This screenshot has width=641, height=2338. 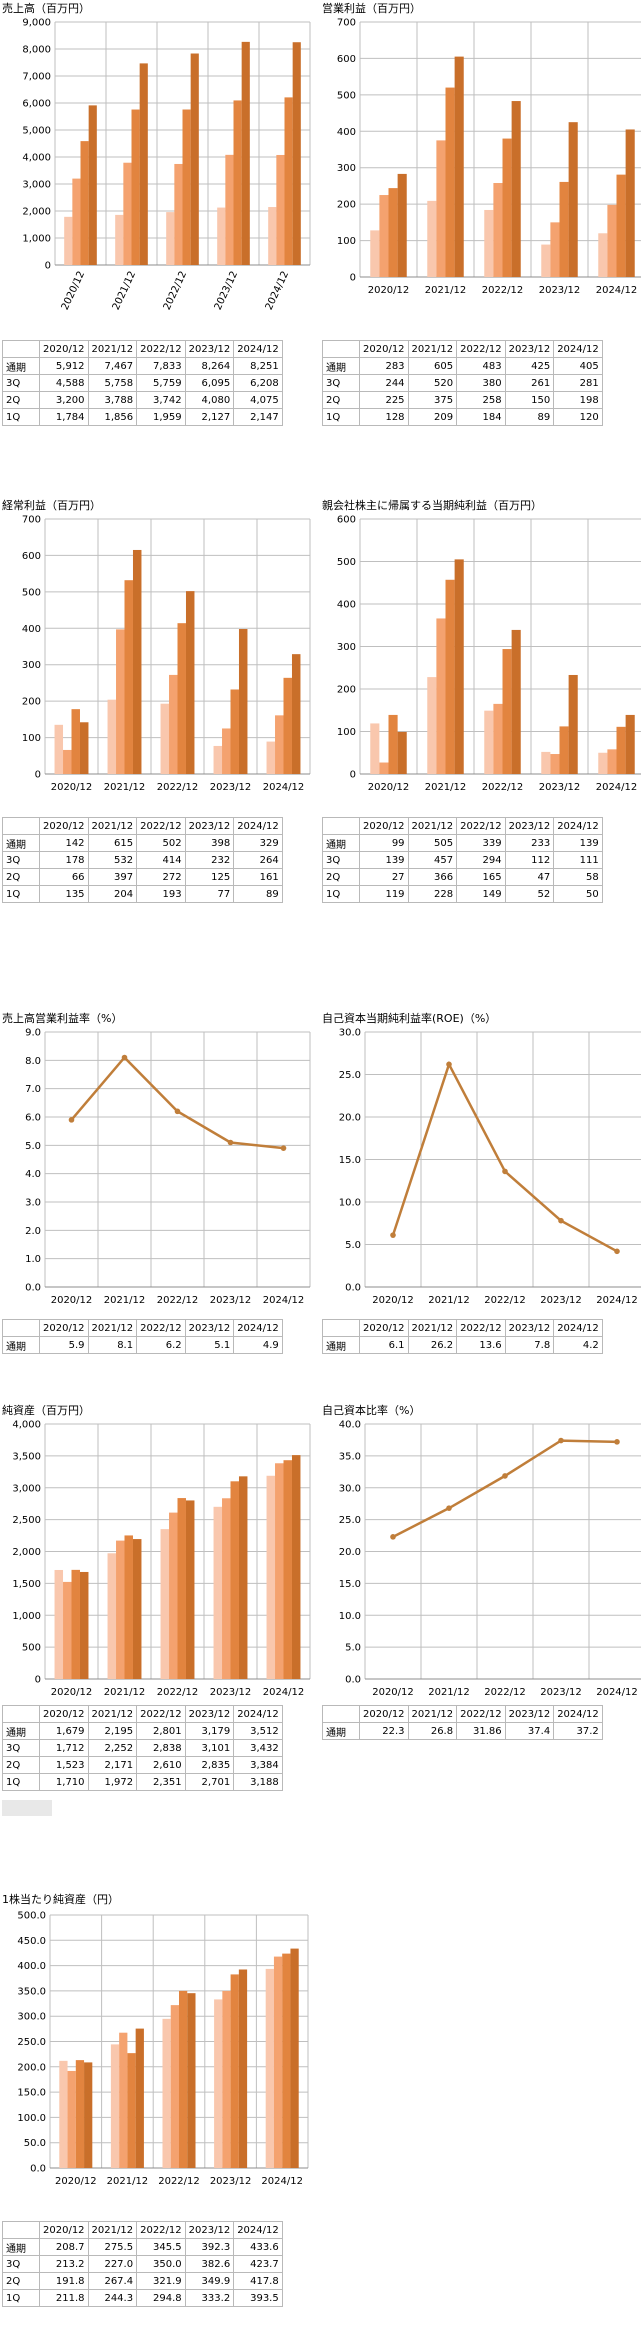 What do you see at coordinates (33, 1288) in the screenshot?
I see `y-tick-label: 0.0` at bounding box center [33, 1288].